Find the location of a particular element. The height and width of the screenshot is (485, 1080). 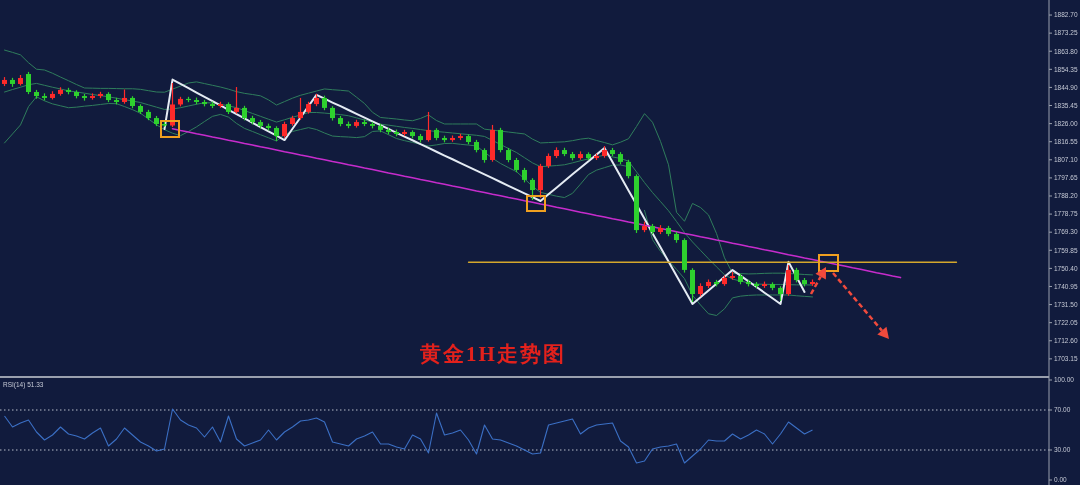

text: 黄金1H走势图 is located at coordinates (492, 354).